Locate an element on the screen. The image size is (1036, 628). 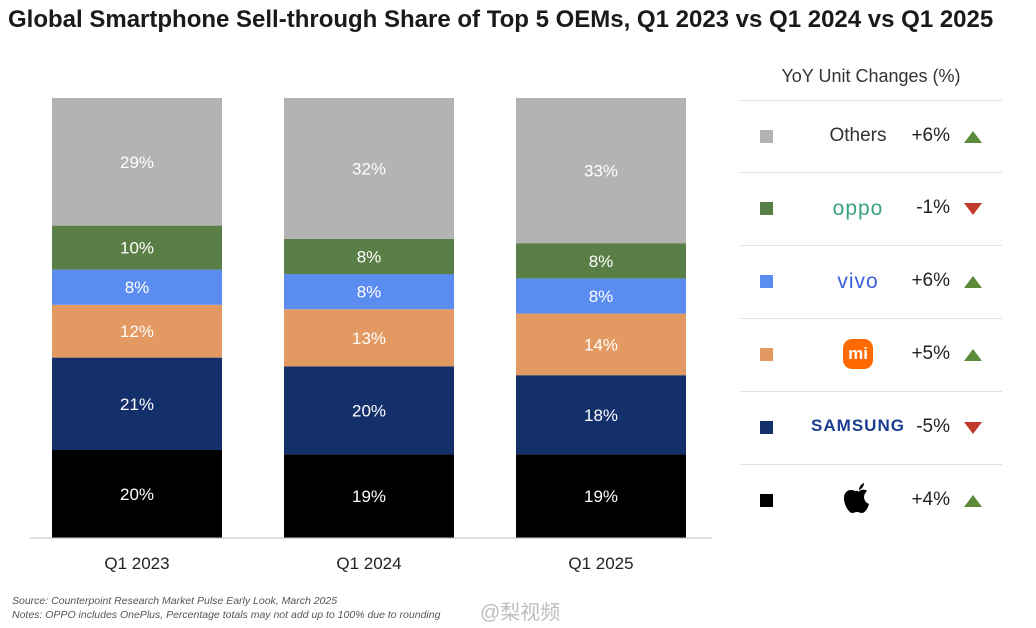
data-label: 21% is located at coordinates (137, 404).